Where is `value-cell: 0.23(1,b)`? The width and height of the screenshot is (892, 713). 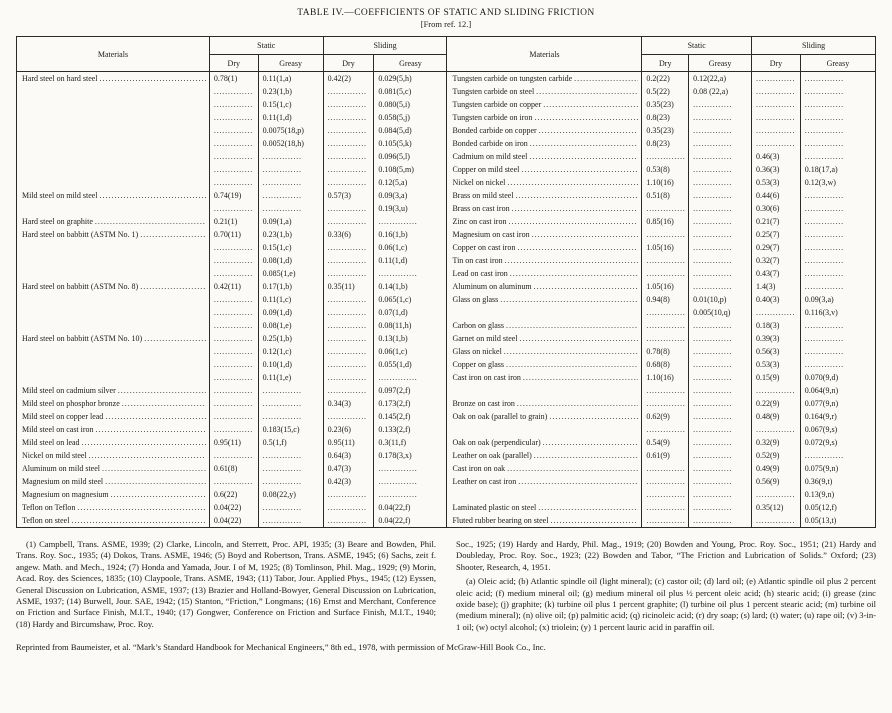 value-cell: 0.23(1,b) is located at coordinates (290, 91).